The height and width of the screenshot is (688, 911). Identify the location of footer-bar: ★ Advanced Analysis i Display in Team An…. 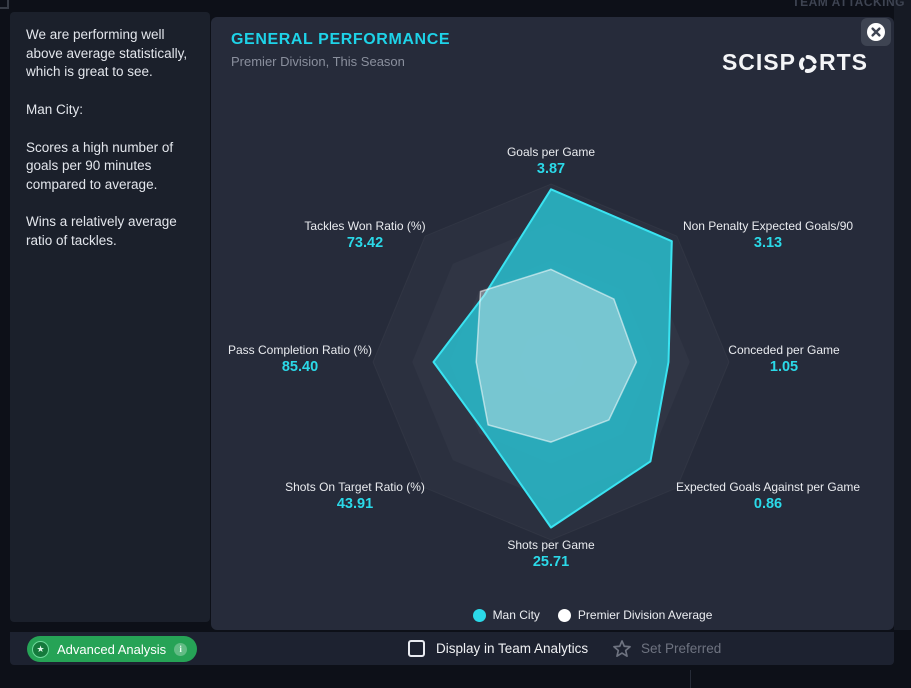
(452, 648).